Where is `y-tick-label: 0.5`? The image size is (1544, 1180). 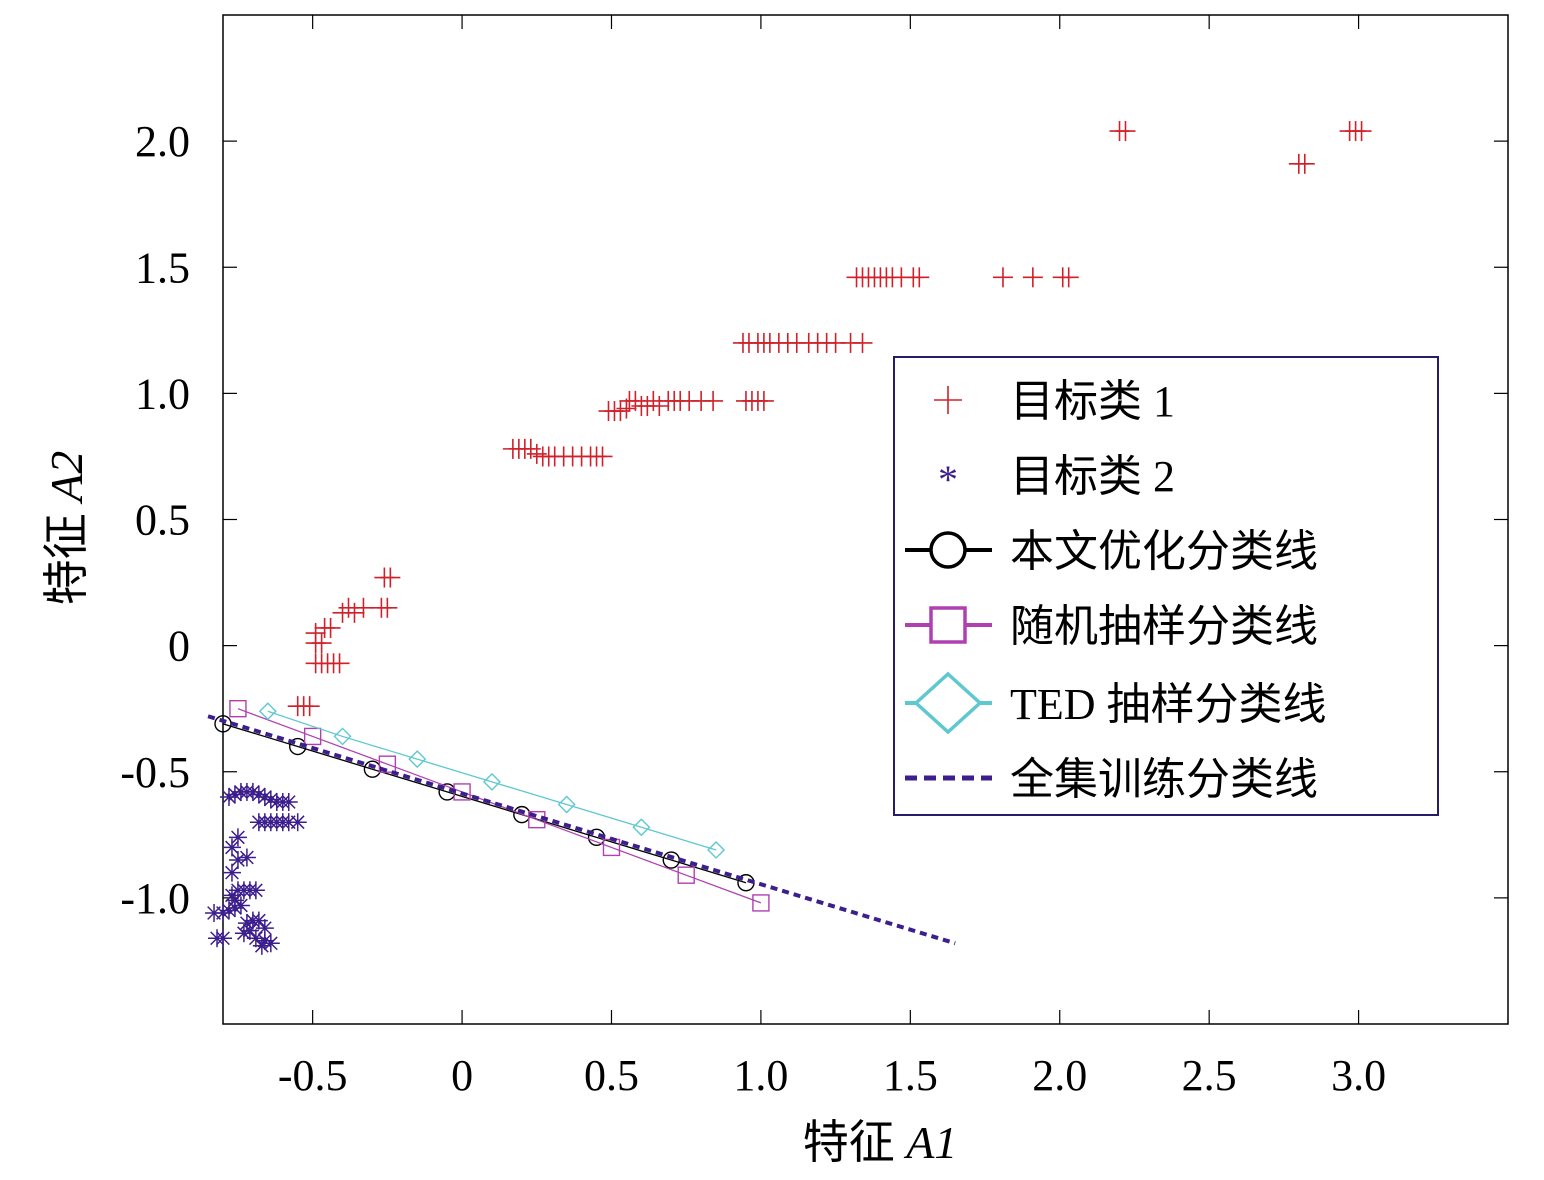
y-tick-label: 0.5 is located at coordinates (162, 520).